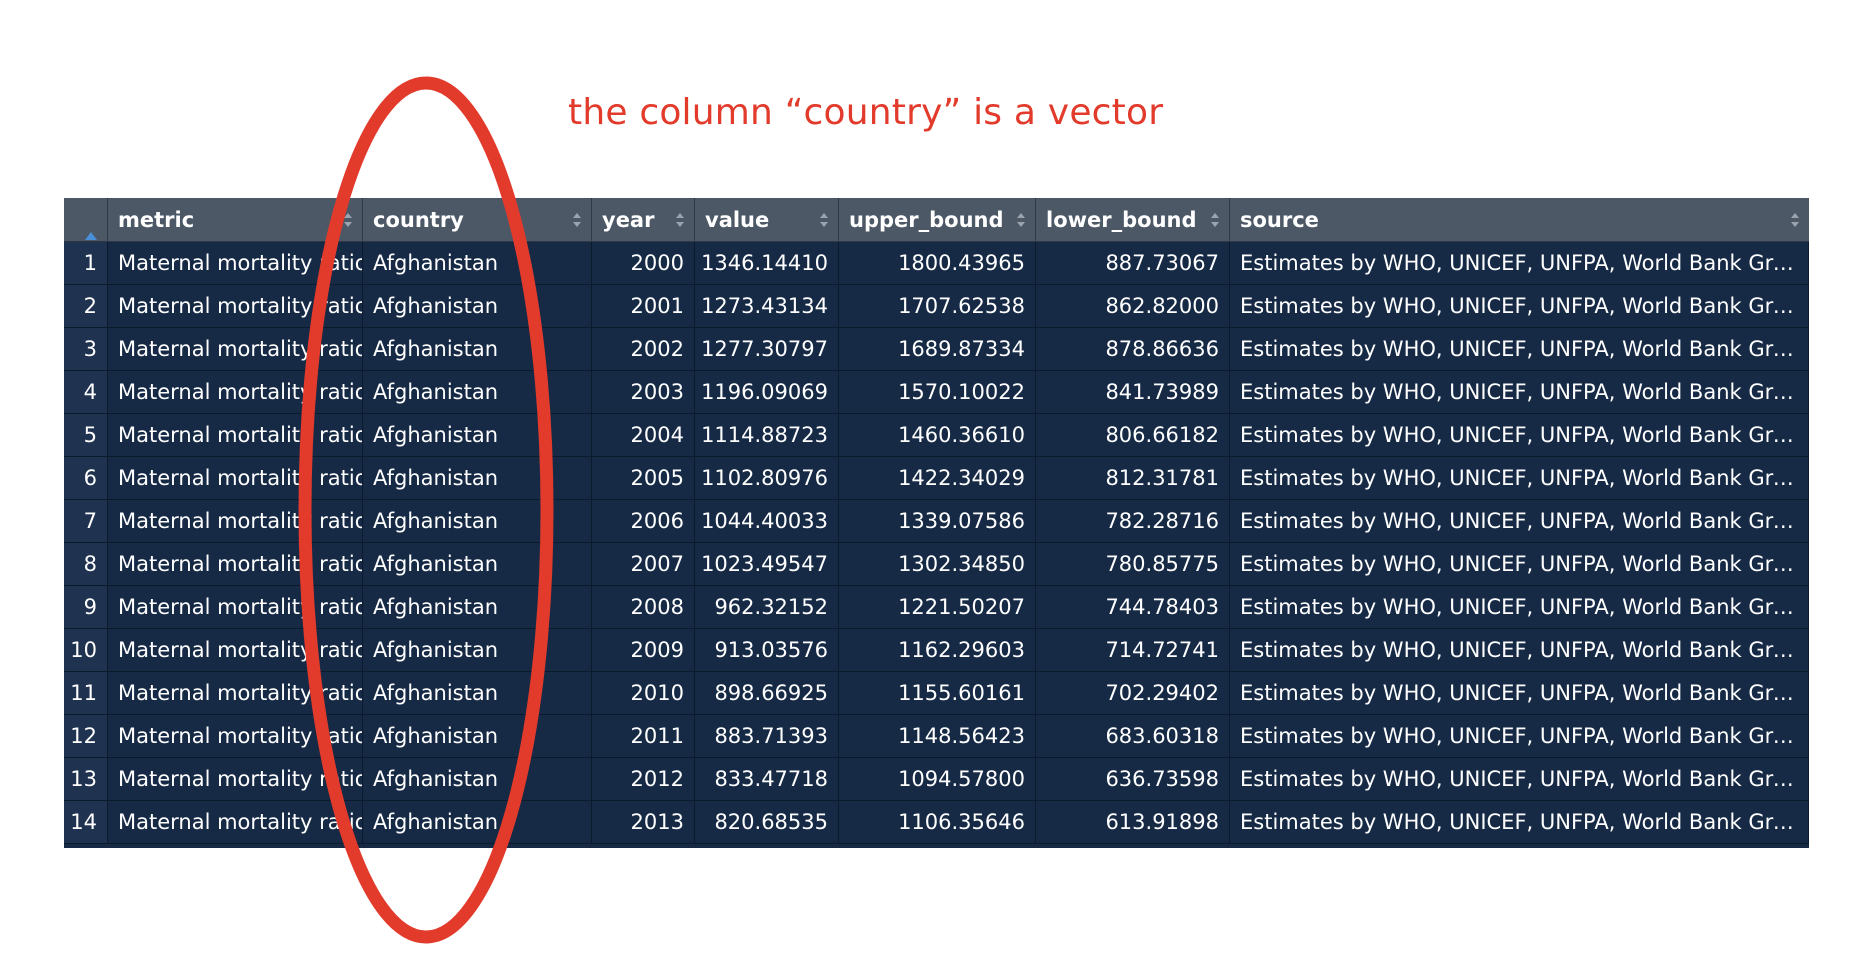 The width and height of the screenshot is (1870, 978). Describe the element at coordinates (1133, 349) in the screenshot. I see `cell-lower-bound: 878.86636` at that location.